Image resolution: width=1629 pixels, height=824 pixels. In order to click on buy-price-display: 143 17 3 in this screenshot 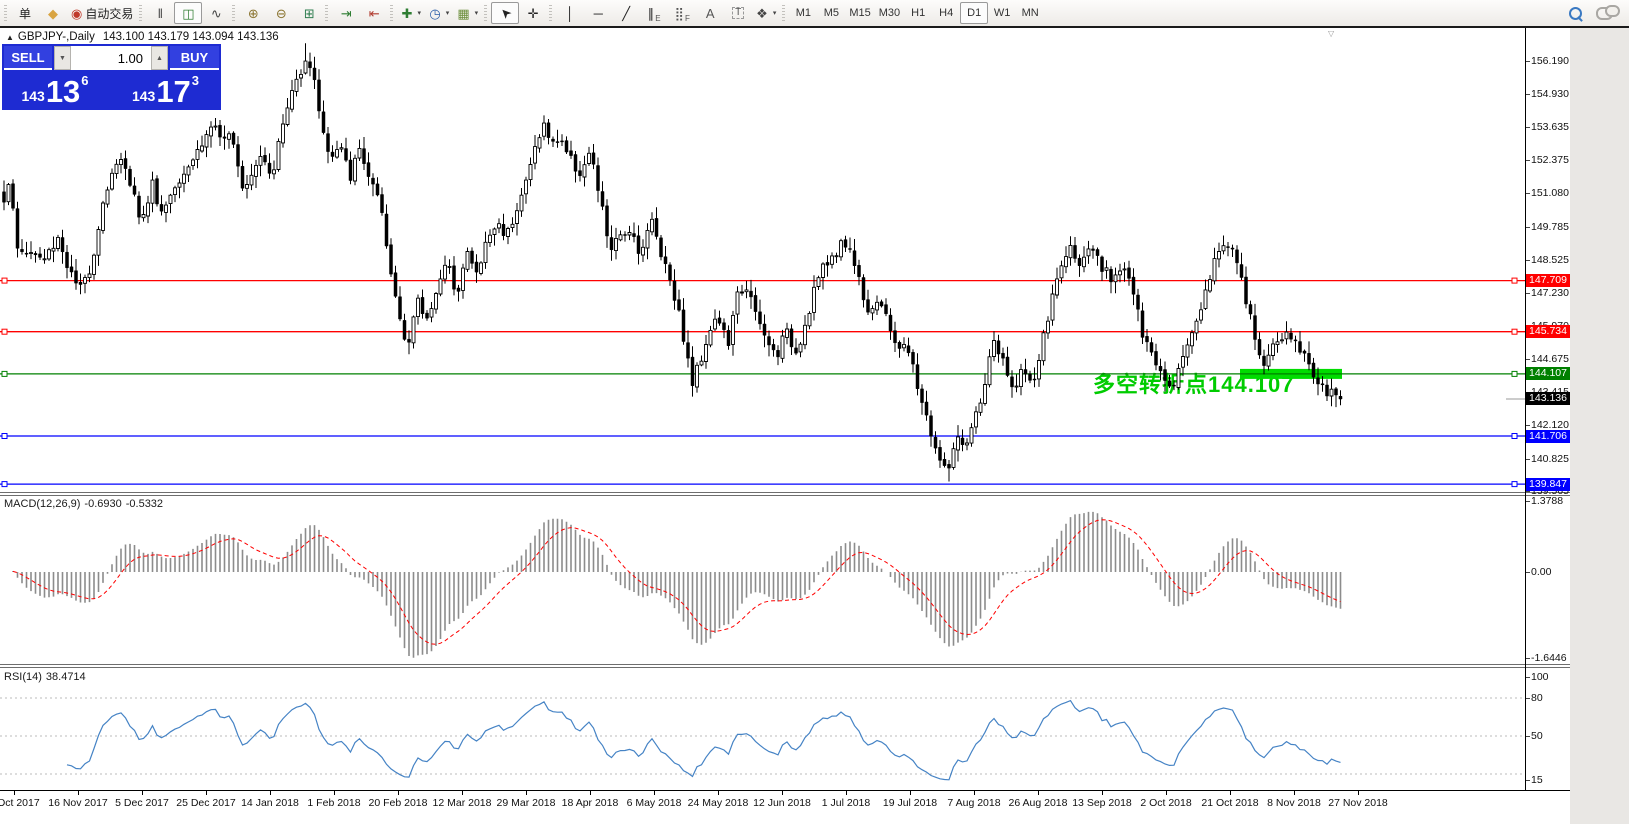, I will do `click(165, 90)`.